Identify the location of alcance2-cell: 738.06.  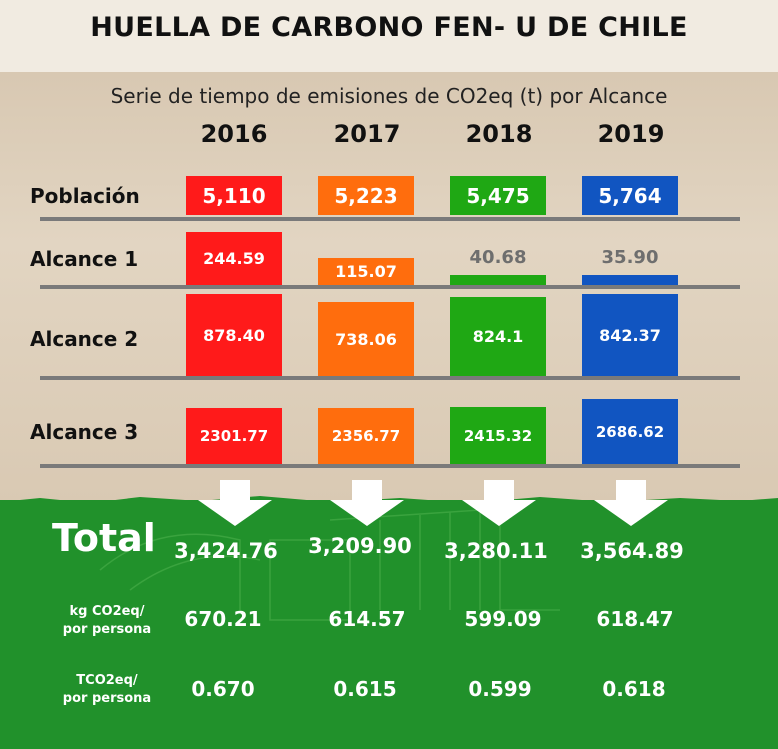
(366, 339).